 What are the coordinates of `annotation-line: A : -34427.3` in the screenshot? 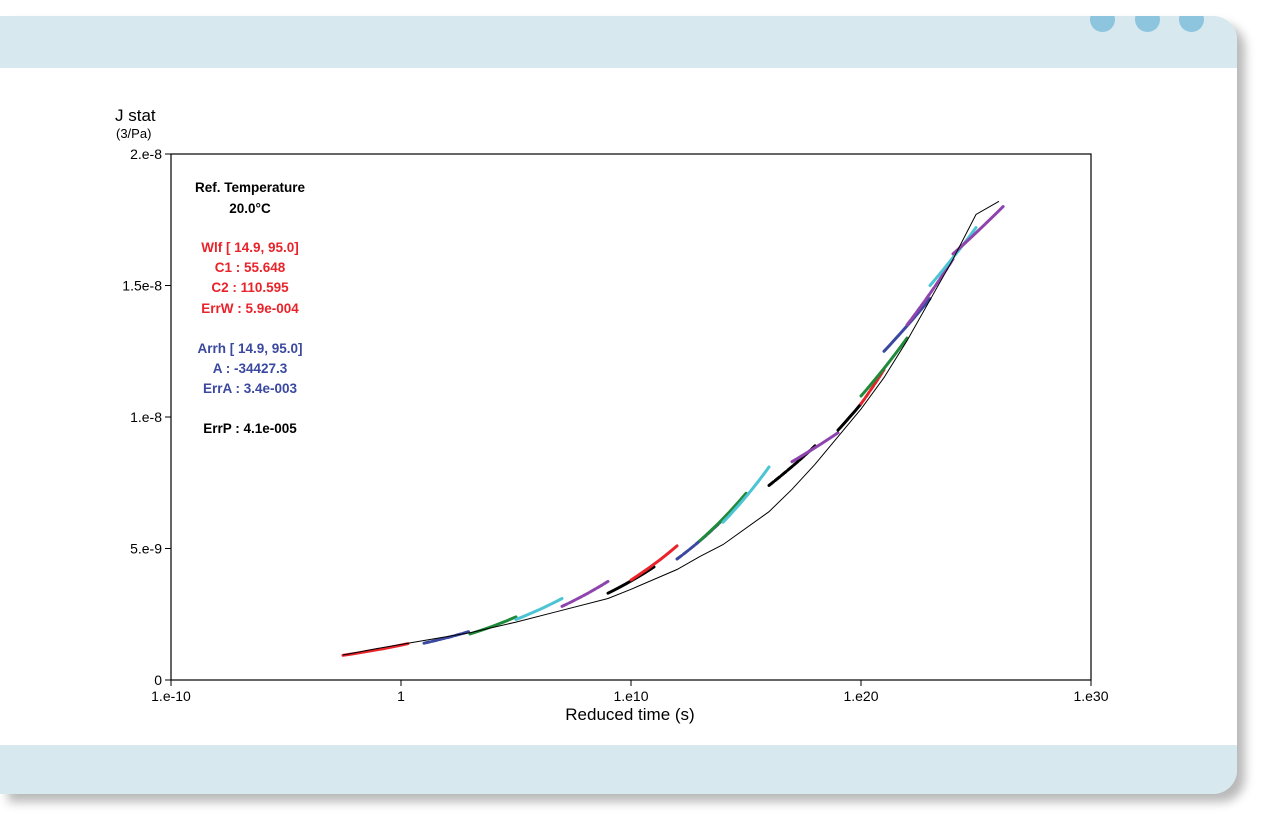 It's located at (250, 368).